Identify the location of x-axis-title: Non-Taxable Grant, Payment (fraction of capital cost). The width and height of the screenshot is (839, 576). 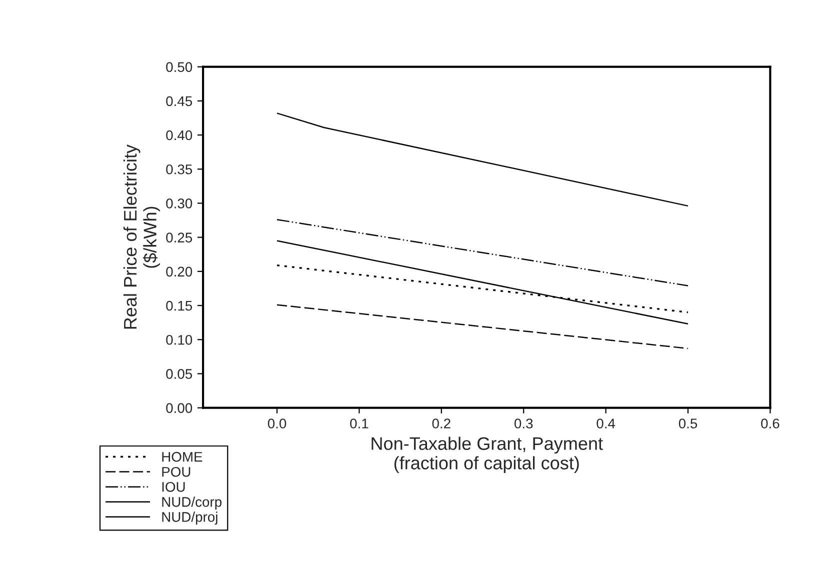
(487, 455).